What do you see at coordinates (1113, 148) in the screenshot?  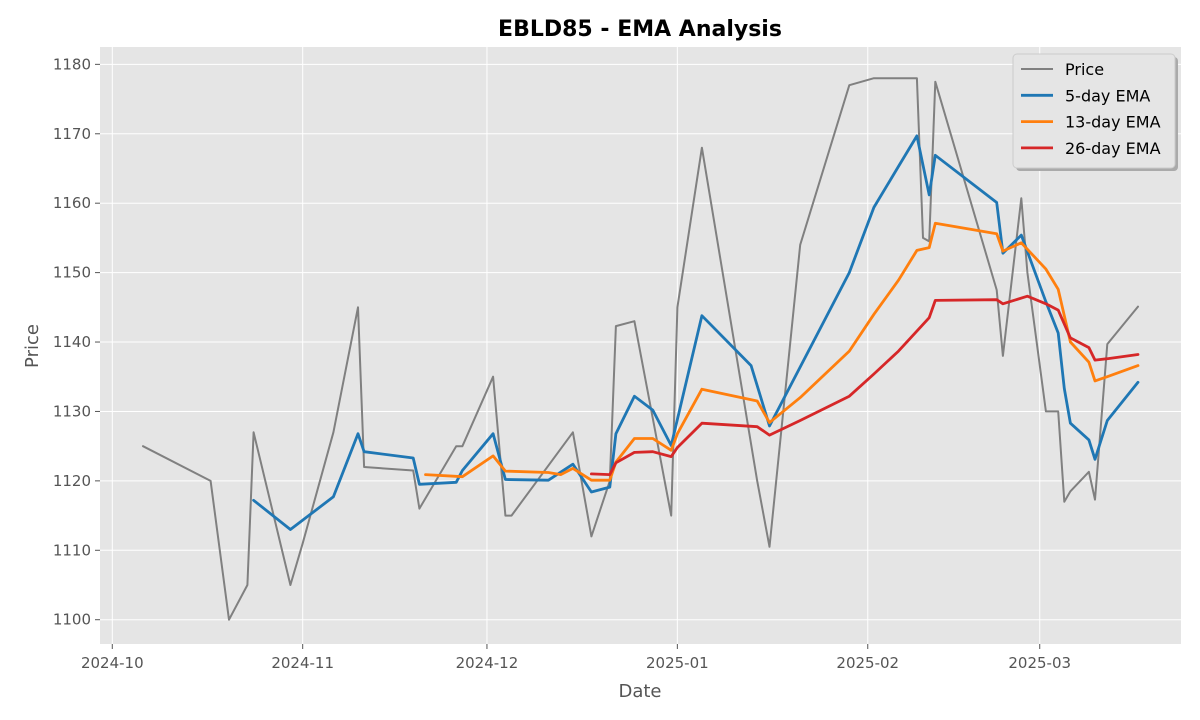 I see `legend-label: 26-day EMA` at bounding box center [1113, 148].